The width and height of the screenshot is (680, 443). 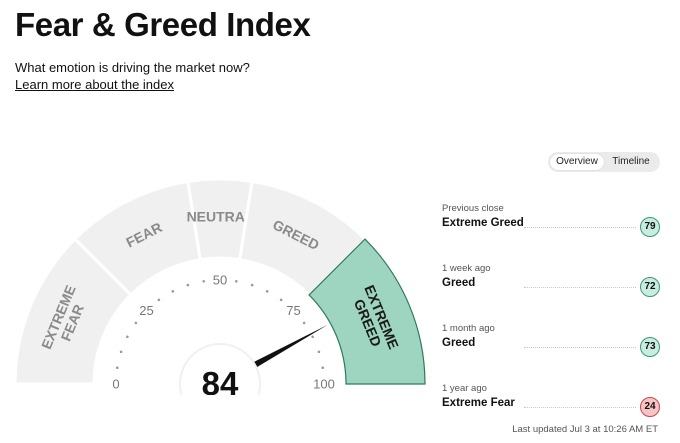 What do you see at coordinates (631, 161) in the screenshot?
I see `timeline-tab: Timeline` at bounding box center [631, 161].